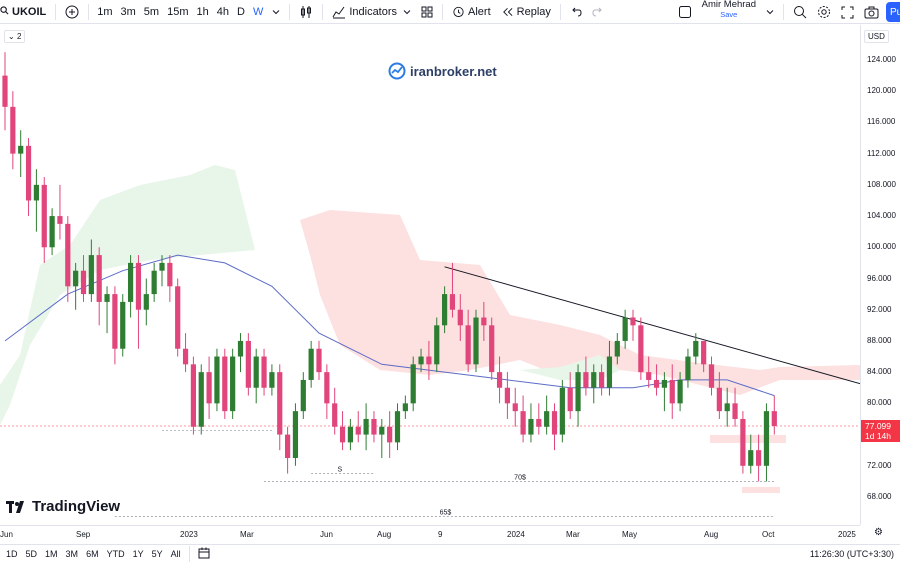 The width and height of the screenshot is (900, 563). I want to click on level-label-70: 70$, so click(520, 477).